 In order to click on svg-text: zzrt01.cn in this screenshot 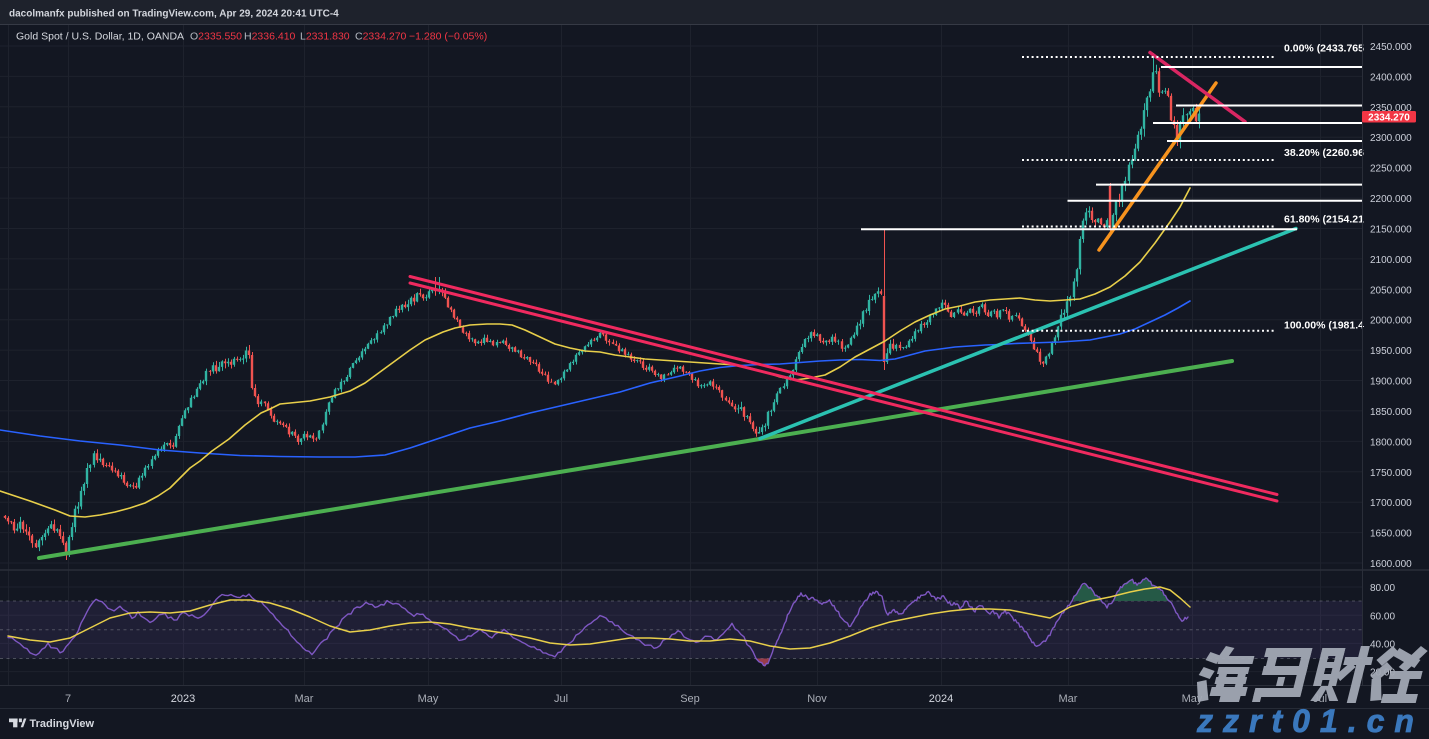, I will do `click(1310, 721)`.